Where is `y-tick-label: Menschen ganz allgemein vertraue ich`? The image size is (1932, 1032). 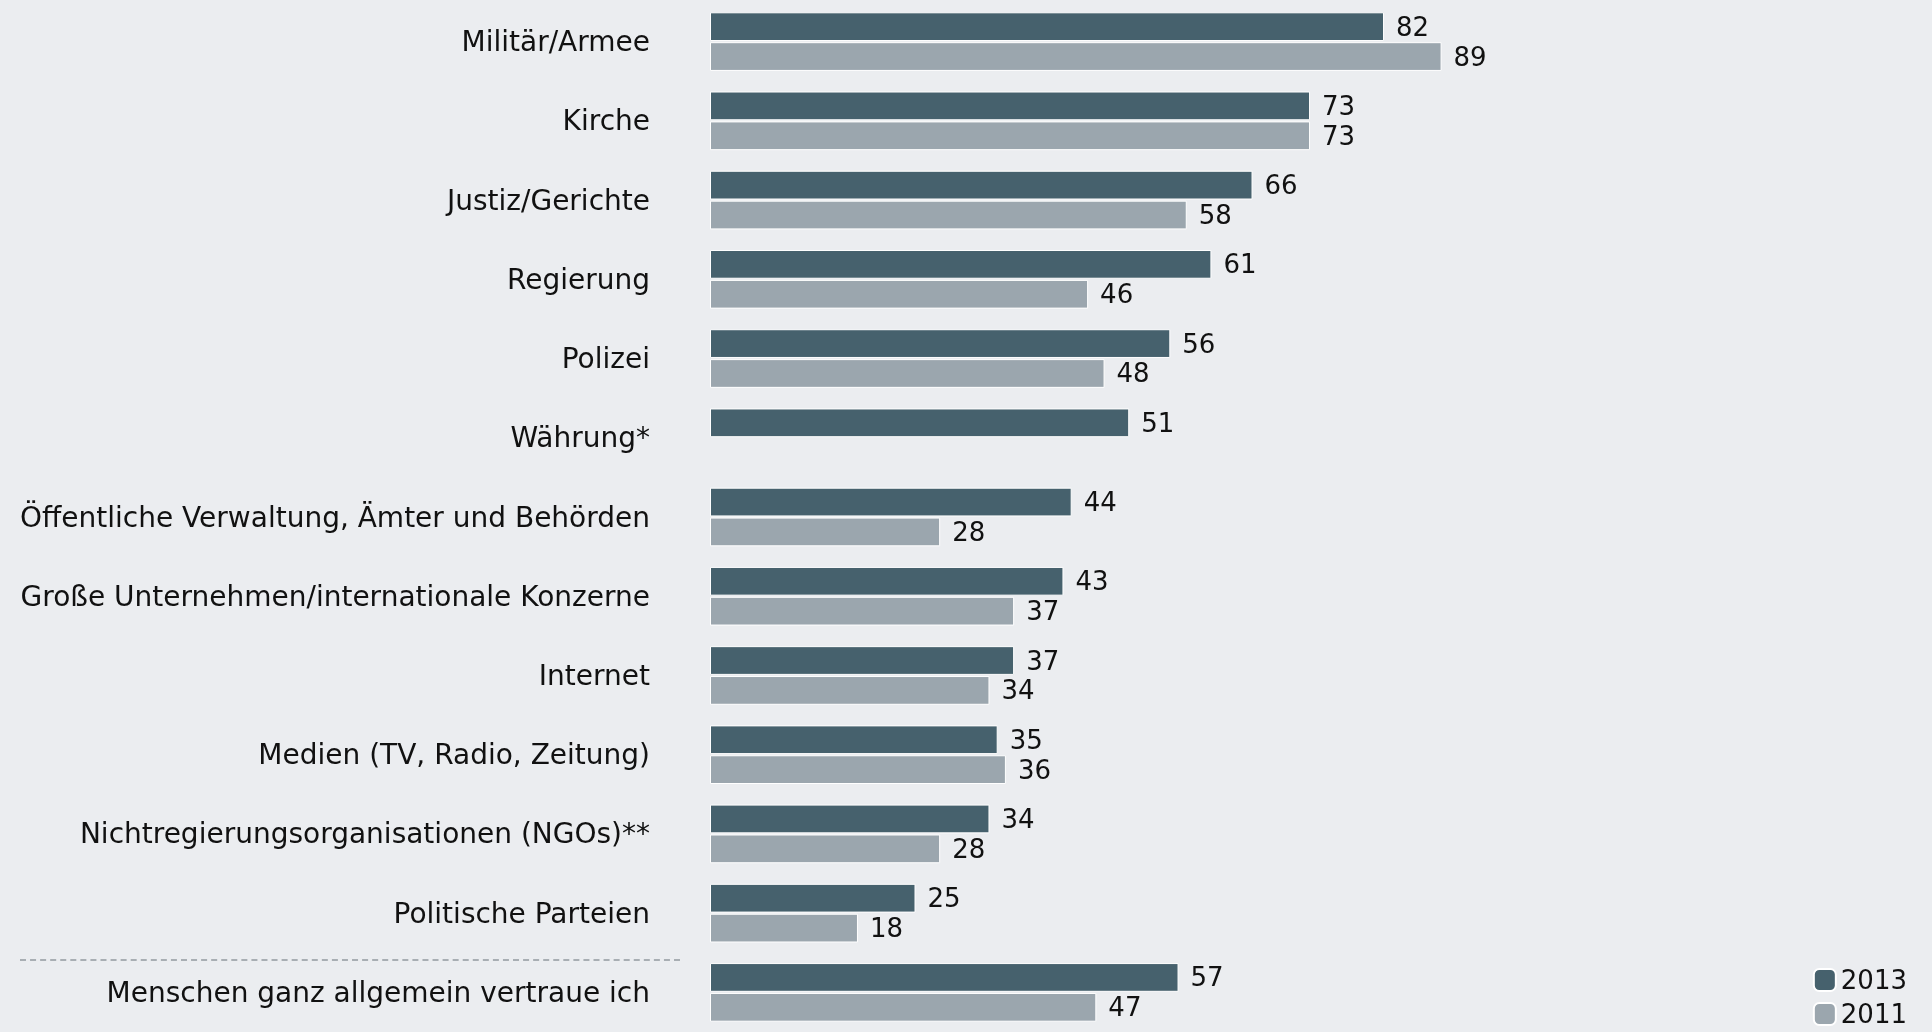 y-tick-label: Menschen ganz allgemein vertraue ich is located at coordinates (378, 992).